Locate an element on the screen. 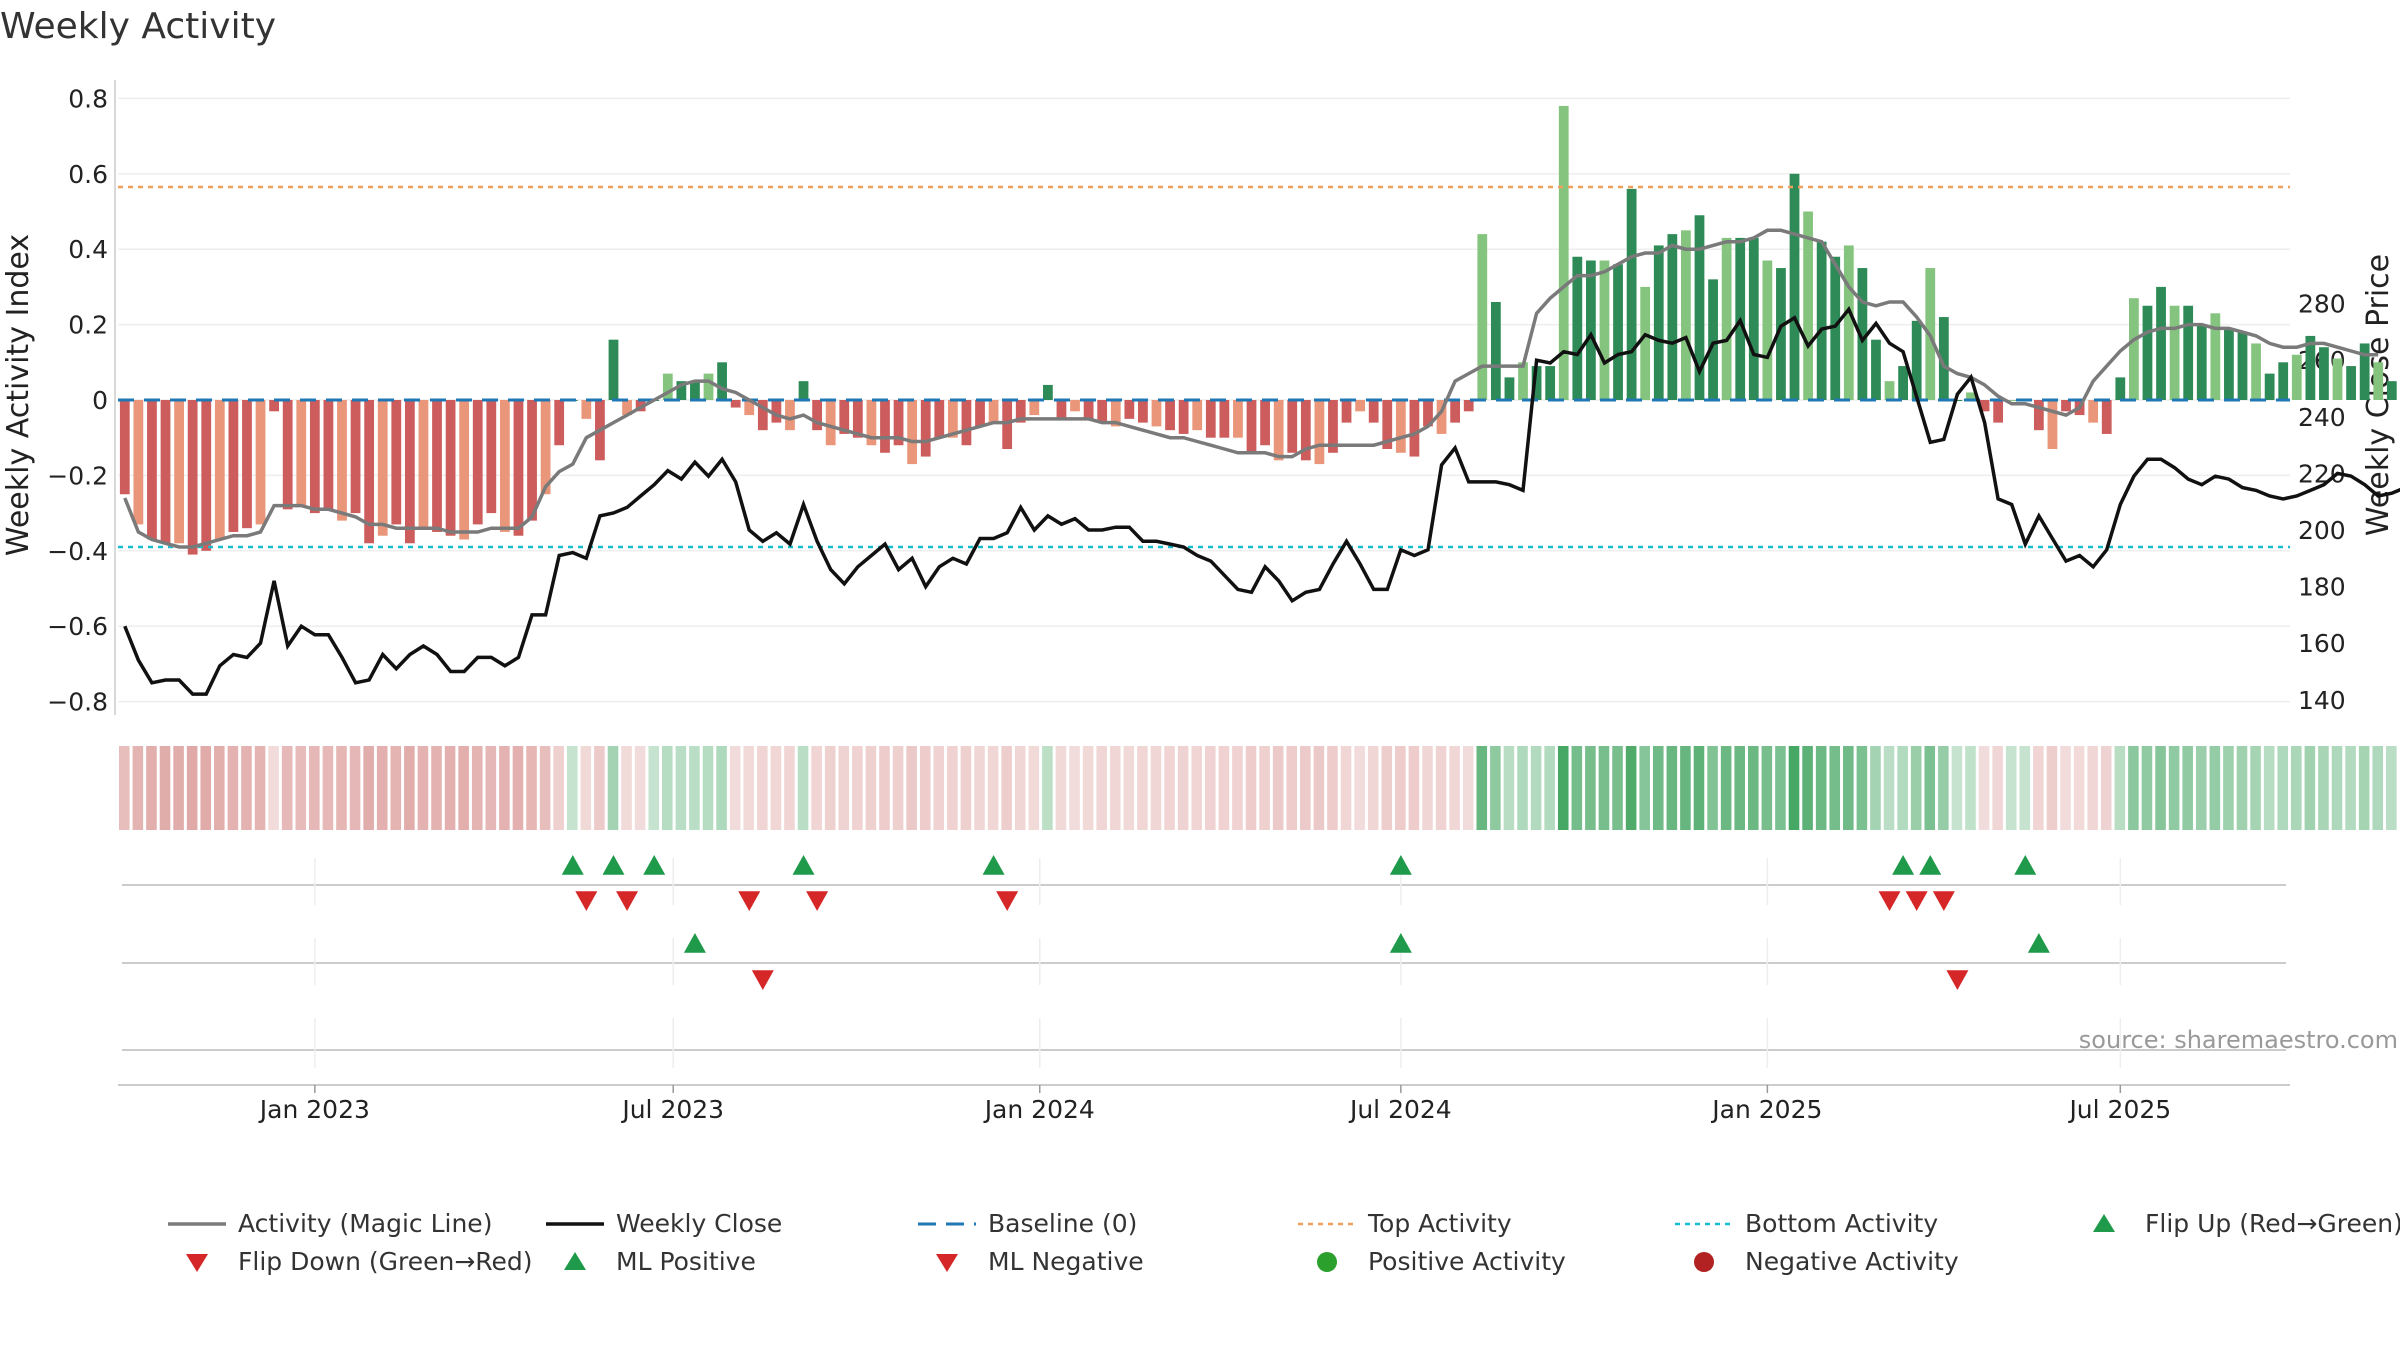 The width and height of the screenshot is (2400, 1350). legend-label: Activity (Magic Line) is located at coordinates (365, 1223).